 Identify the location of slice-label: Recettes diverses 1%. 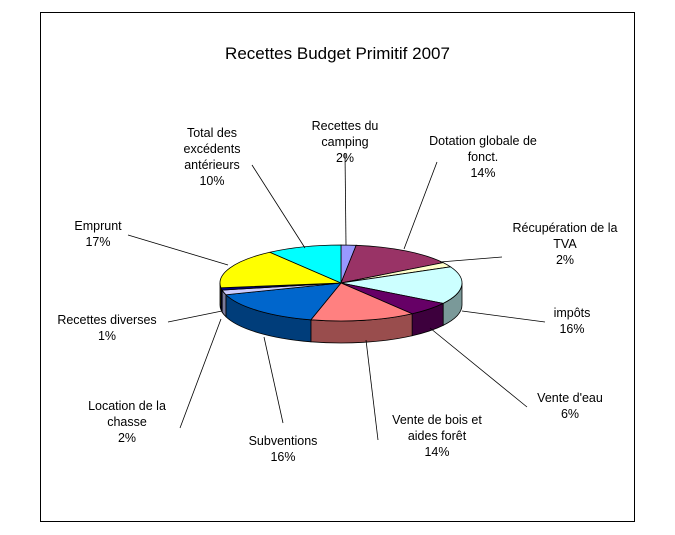
(107, 328).